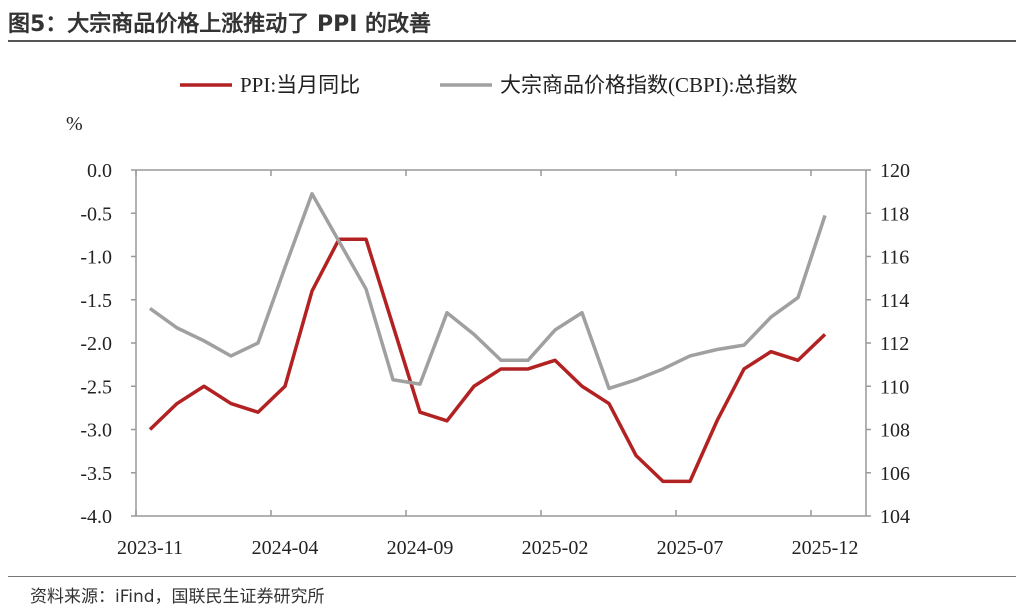 The width and height of the screenshot is (1024, 612). What do you see at coordinates (512, 576) in the screenshot?
I see `source-divider` at bounding box center [512, 576].